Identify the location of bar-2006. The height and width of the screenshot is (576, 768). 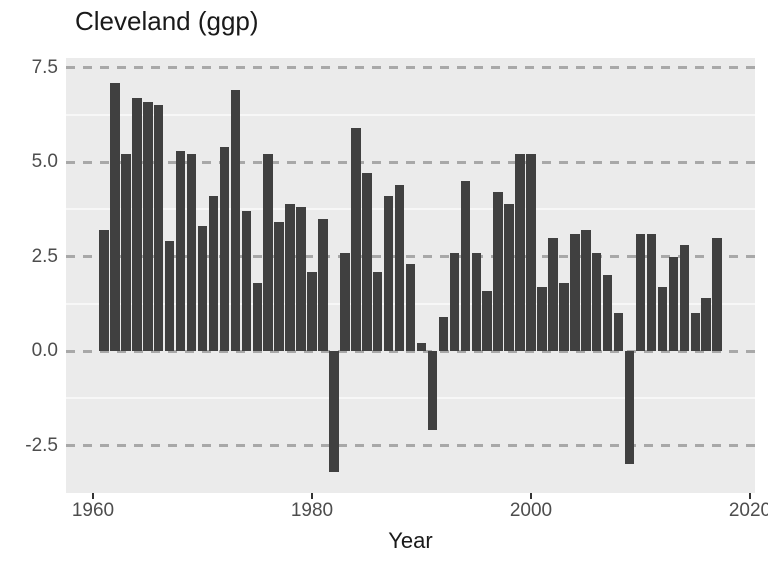
(596, 301).